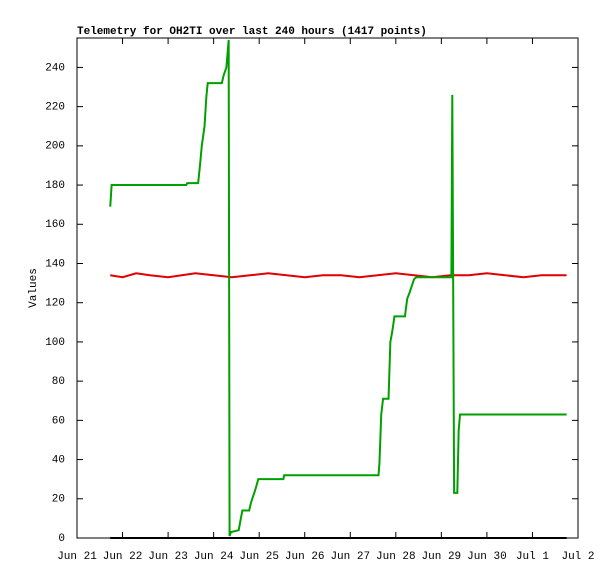 Image resolution: width=615 pixels, height=579 pixels. Describe the element at coordinates (442, 557) in the screenshot. I see `x-tick-label: Jun 29` at that location.